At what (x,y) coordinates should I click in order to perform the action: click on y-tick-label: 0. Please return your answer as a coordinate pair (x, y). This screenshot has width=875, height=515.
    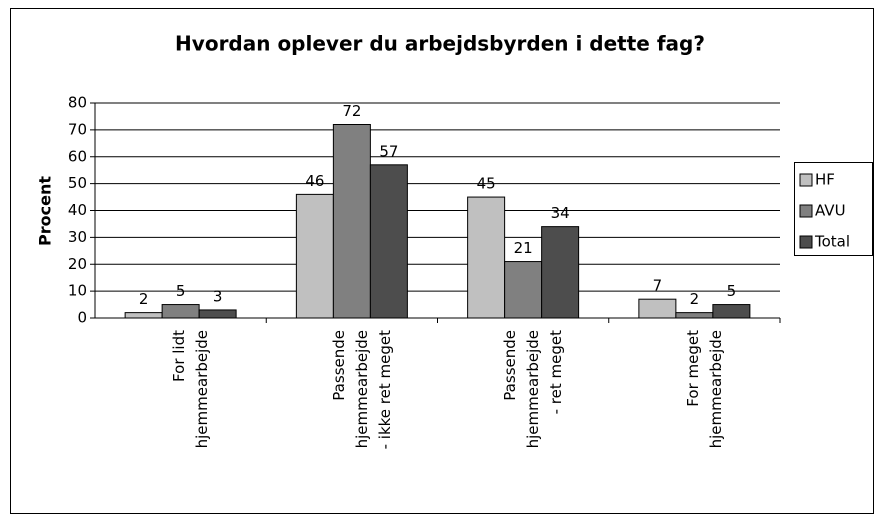
    Looking at the image, I should click on (82, 318).